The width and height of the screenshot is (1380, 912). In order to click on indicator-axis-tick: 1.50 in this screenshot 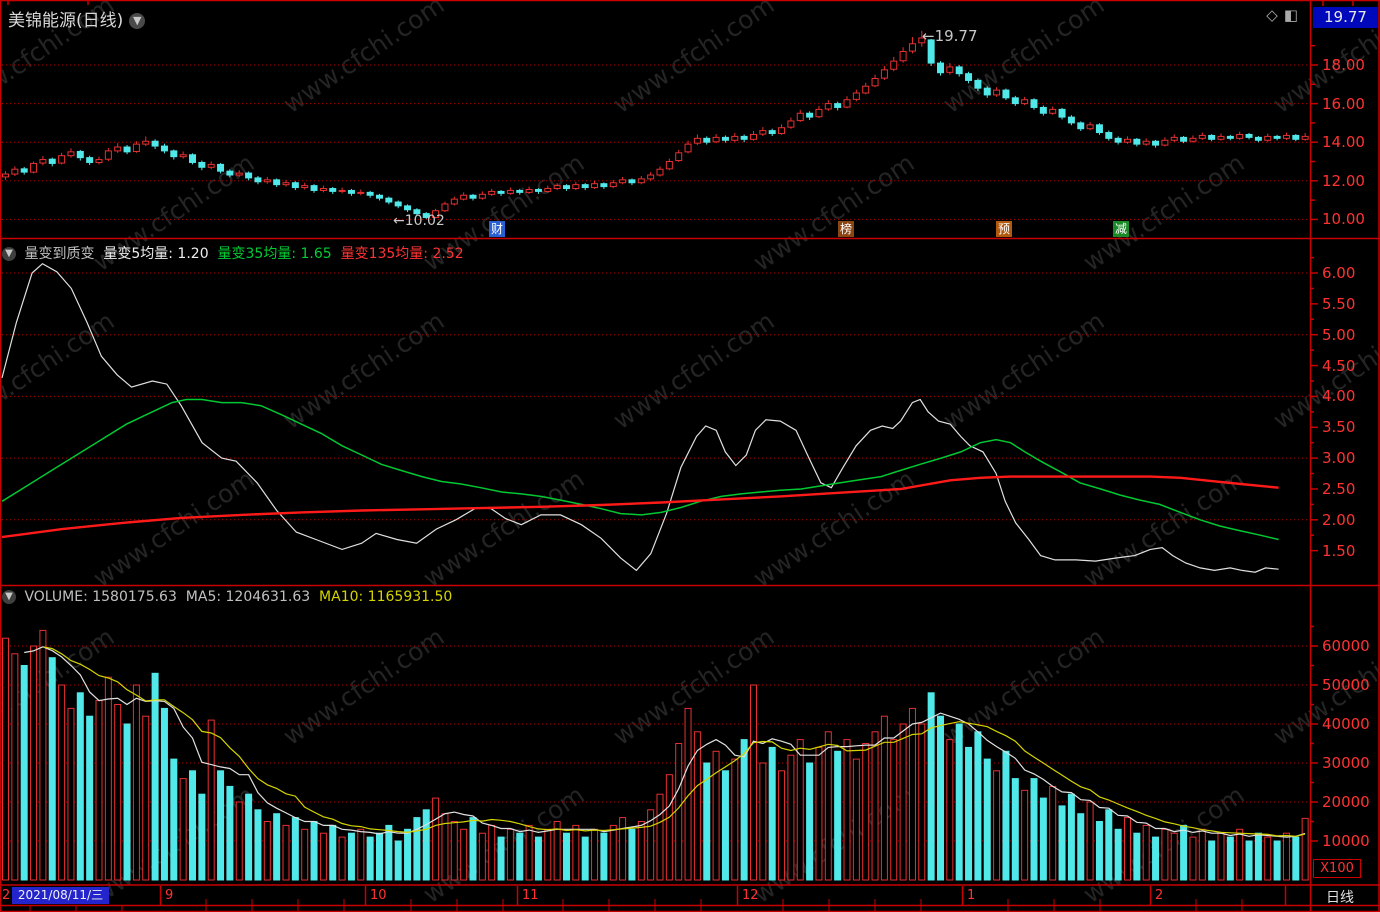, I will do `click(1339, 550)`.